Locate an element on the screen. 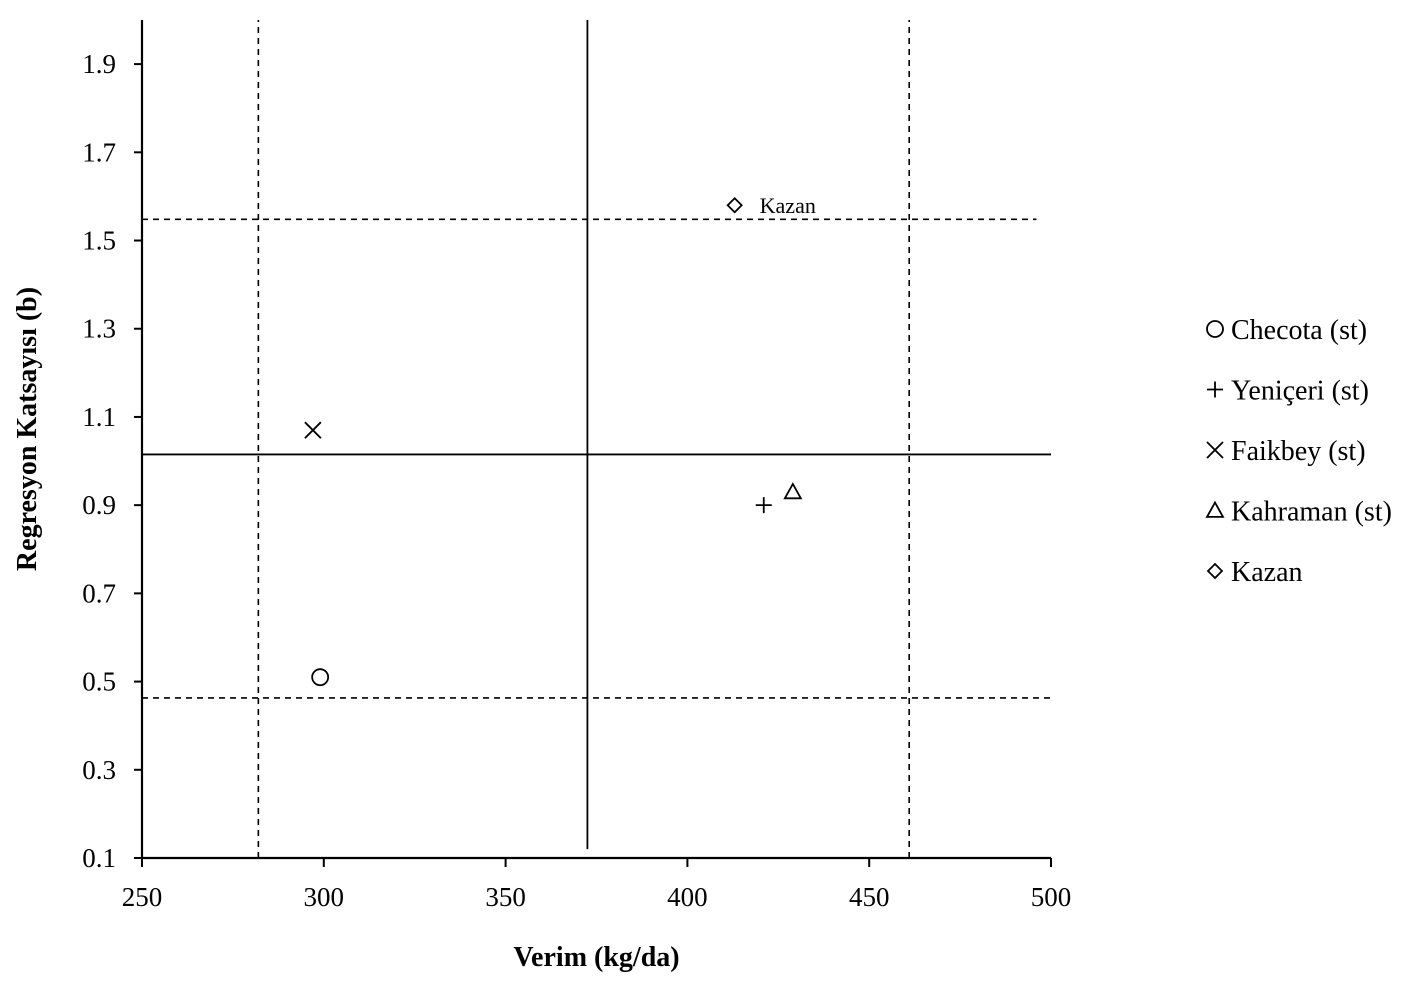 The width and height of the screenshot is (1422, 984). y-axis-title: Regresyon Katsayısı (b) is located at coordinates (27, 429).